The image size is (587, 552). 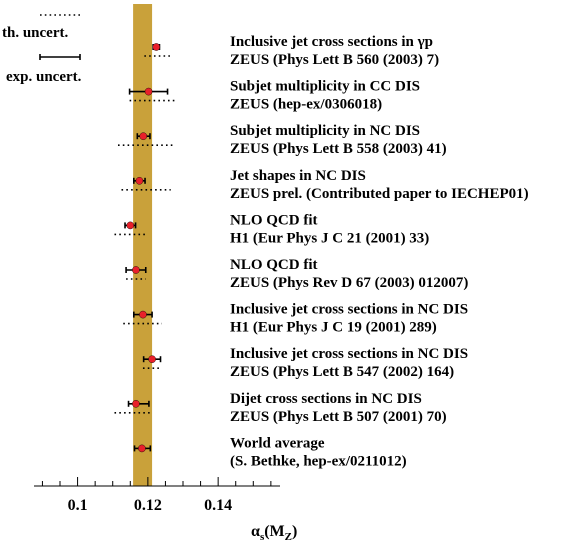 What do you see at coordinates (44, 77) in the screenshot?
I see `legend-exp-uncert-label: exp. uncert.` at bounding box center [44, 77].